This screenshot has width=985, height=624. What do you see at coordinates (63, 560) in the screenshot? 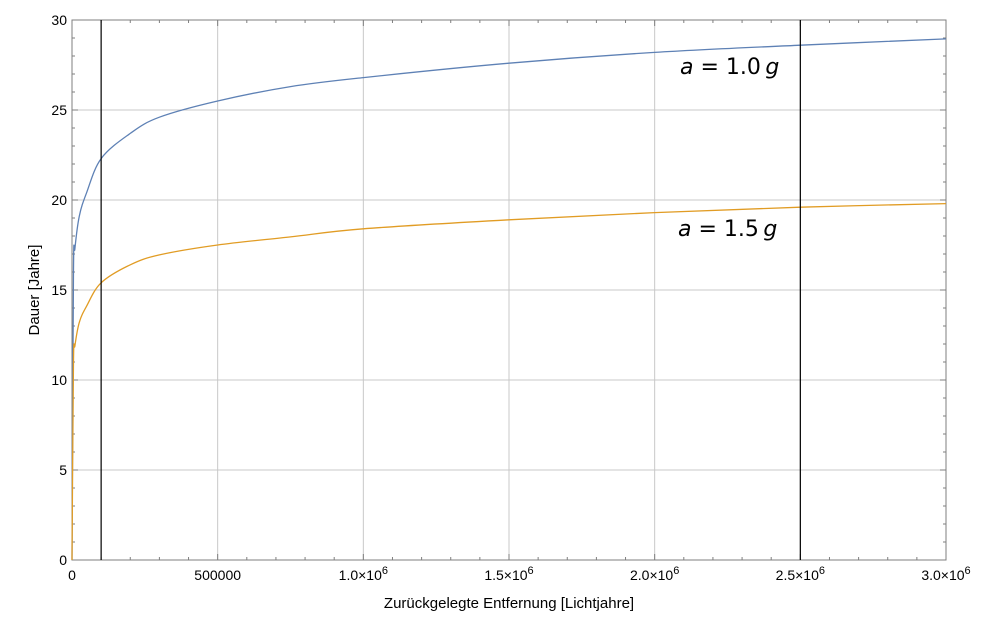
I see `y-tick-label: 0` at bounding box center [63, 560].